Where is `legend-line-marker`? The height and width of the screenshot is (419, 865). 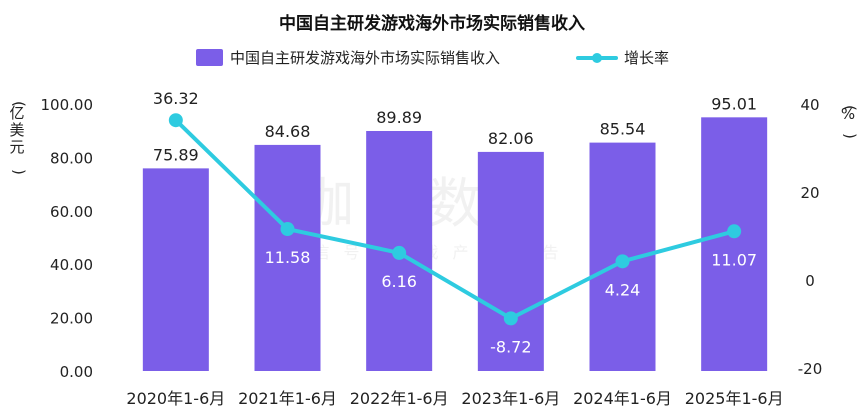
legend-line-marker is located at coordinates (597, 58).